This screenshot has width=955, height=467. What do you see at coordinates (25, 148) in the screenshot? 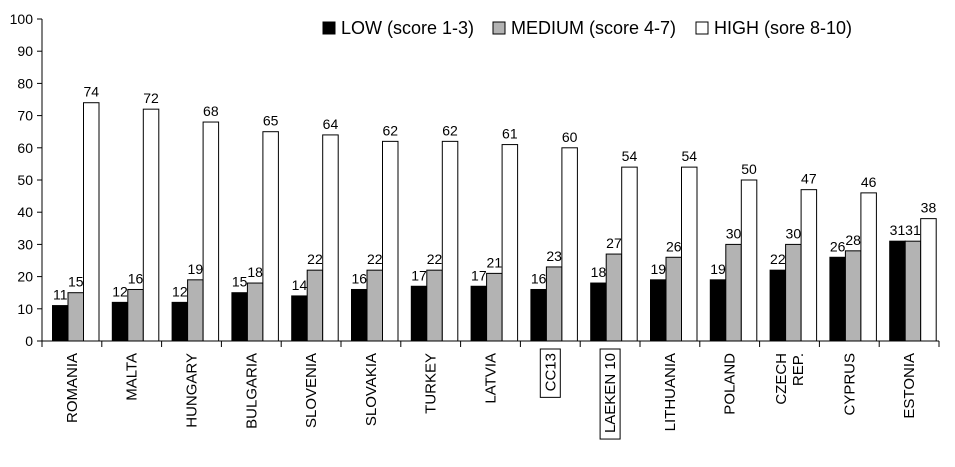
I see `y-tick-label: 60` at bounding box center [25, 148].